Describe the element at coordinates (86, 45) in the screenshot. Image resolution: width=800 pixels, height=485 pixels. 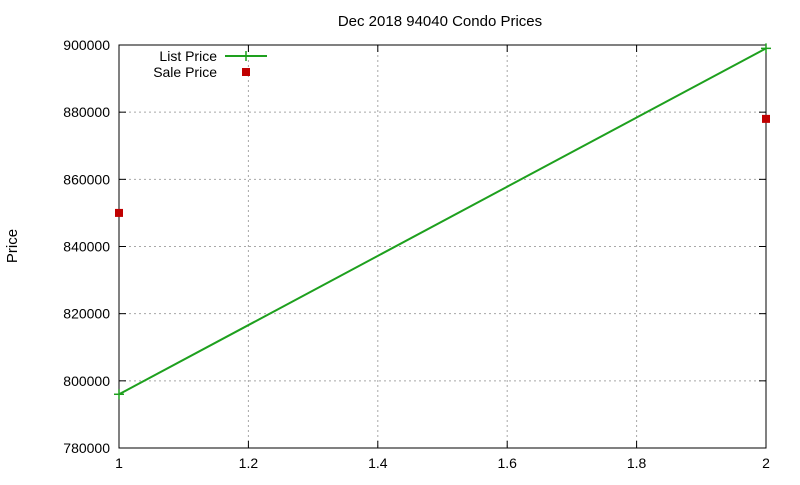
I see `y-tick-label: 900000` at that location.